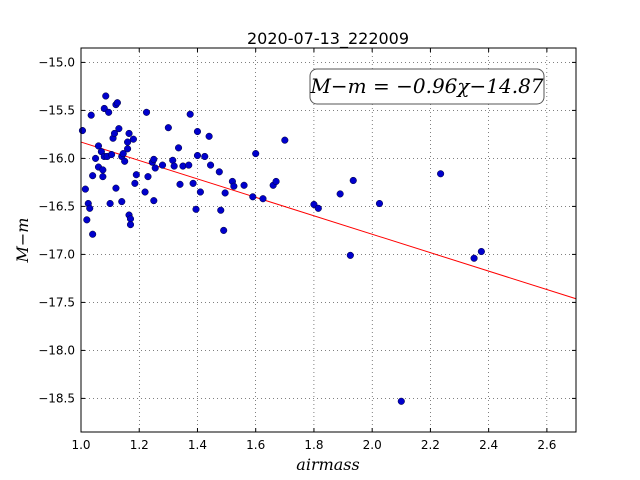 This screenshot has width=640, height=480. What do you see at coordinates (328, 39) in the screenshot?
I see `chart-title: 2020-07-13_222009` at bounding box center [328, 39].